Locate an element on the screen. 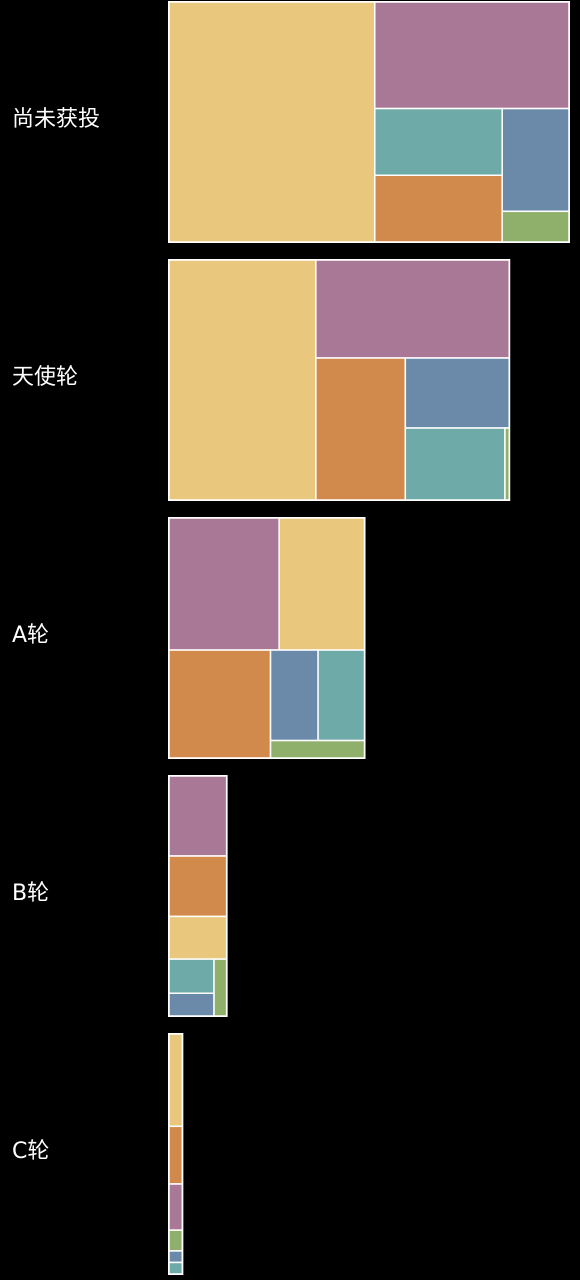  treemap-cell-2-green is located at coordinates (317, 749).